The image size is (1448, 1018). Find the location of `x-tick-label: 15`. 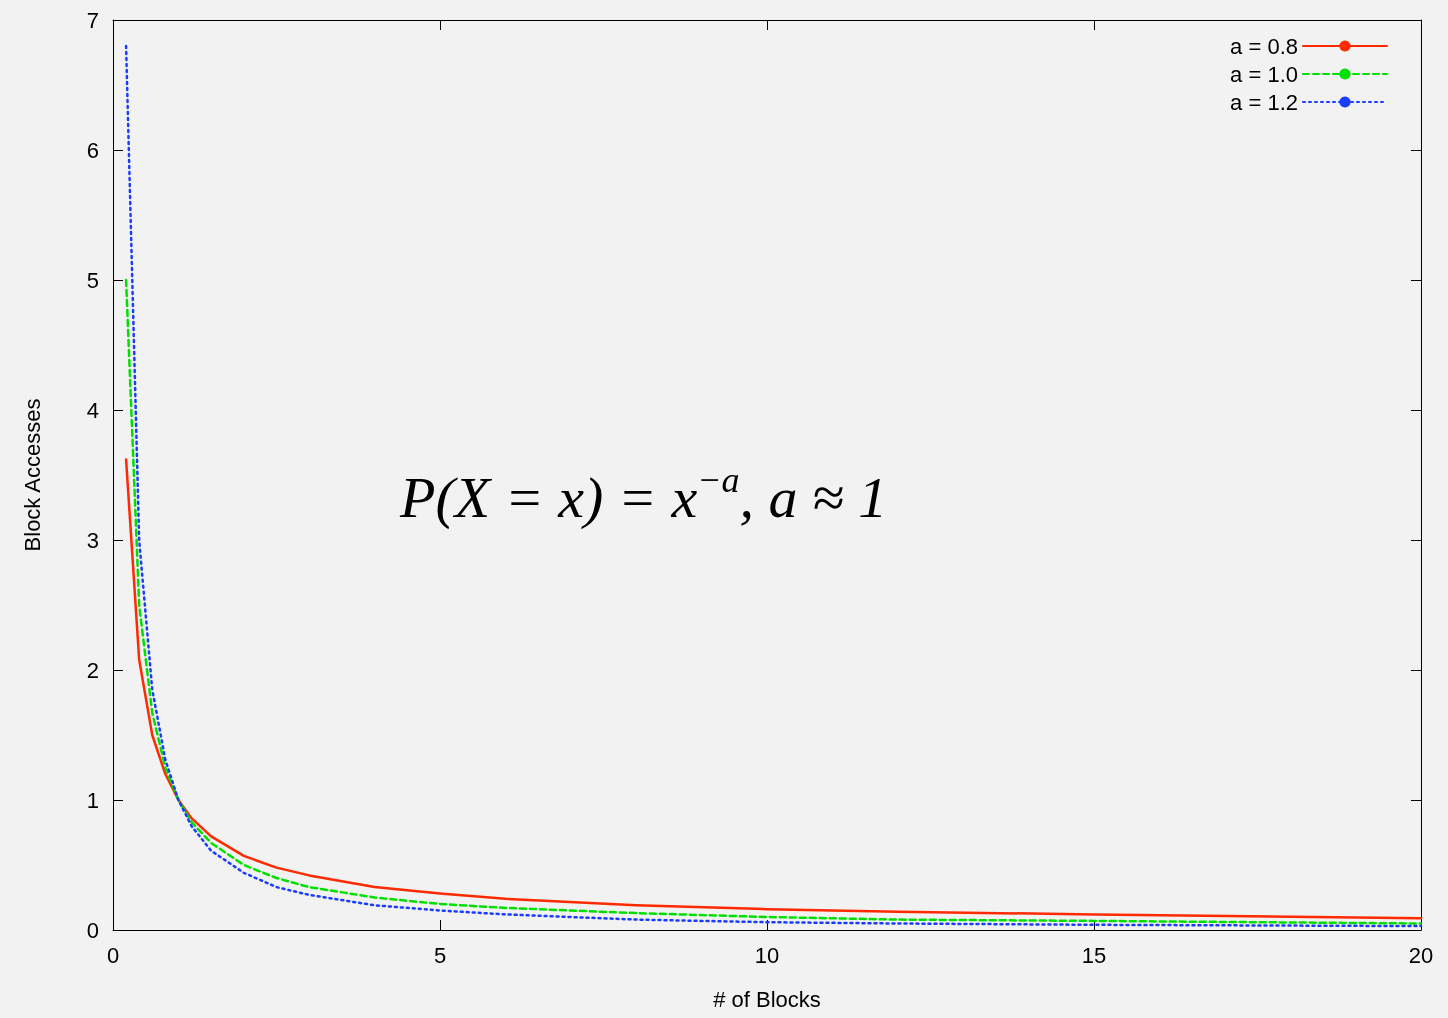

x-tick-label: 15 is located at coordinates (1094, 955).